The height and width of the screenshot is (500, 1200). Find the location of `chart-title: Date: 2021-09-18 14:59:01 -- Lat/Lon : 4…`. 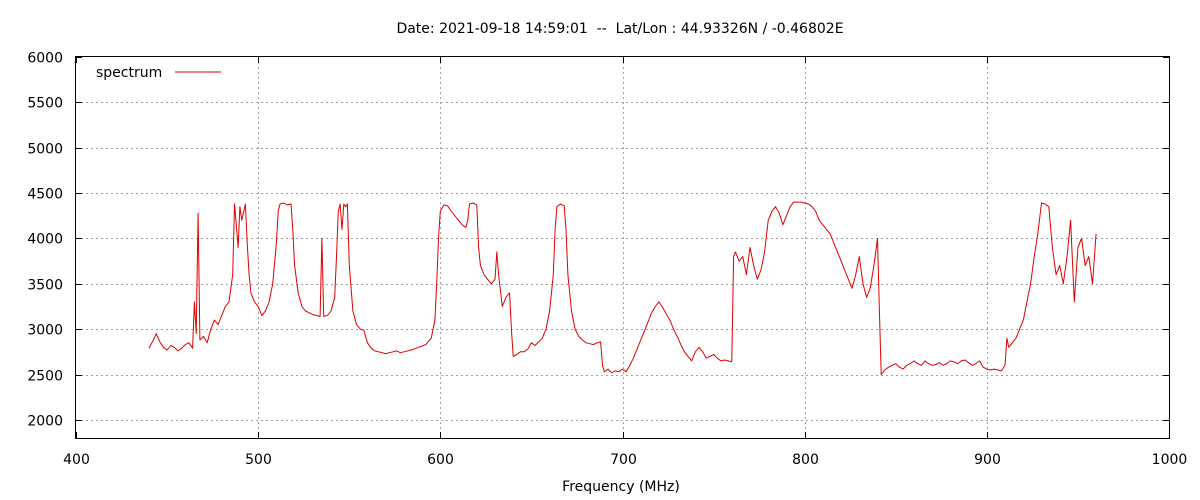

chart-title: Date: 2021-09-18 14:59:01 -- Lat/Lon : 4… is located at coordinates (619, 29).